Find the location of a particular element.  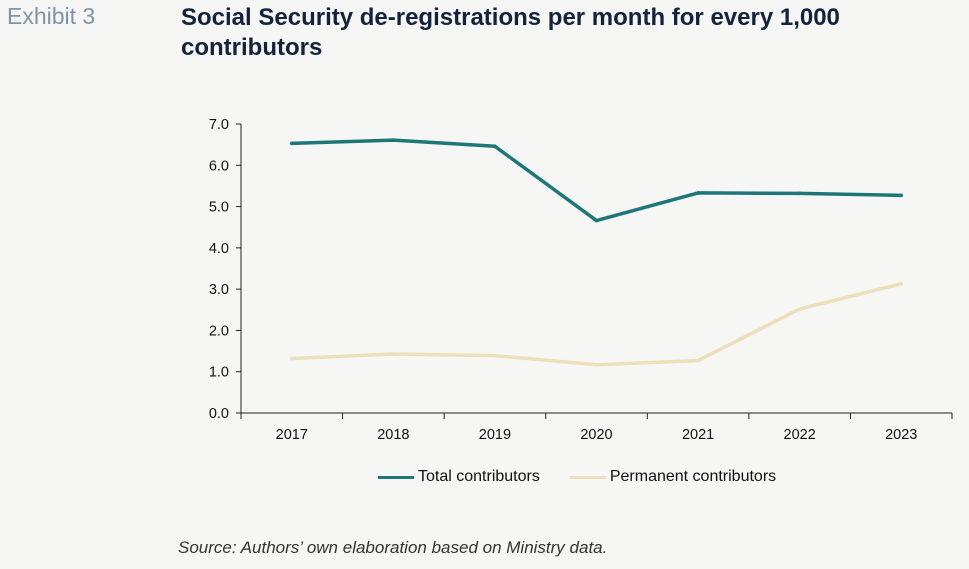

exhibit-label: Exhibit 3 is located at coordinates (51, 16).